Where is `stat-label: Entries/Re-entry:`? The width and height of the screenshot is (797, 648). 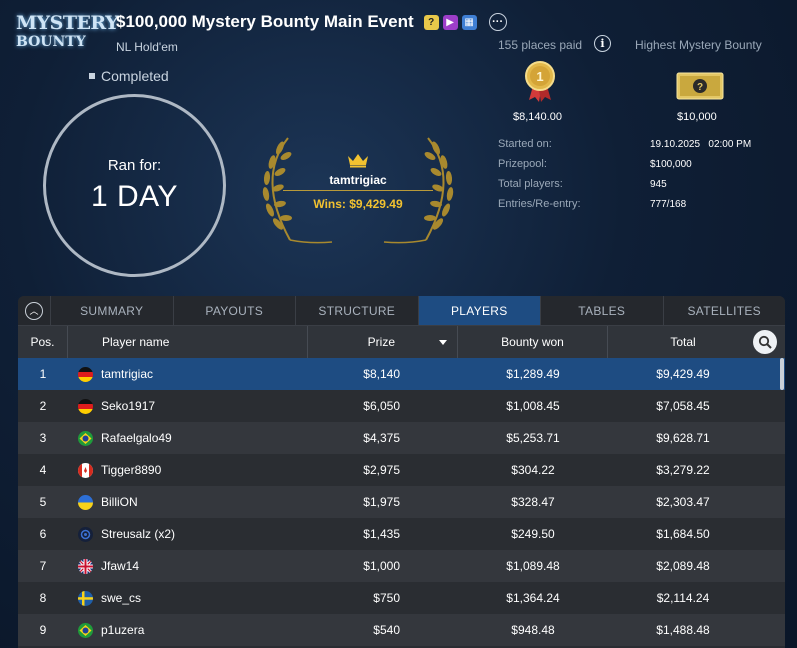
stat-label: Entries/Re-entry: is located at coordinates (539, 204).